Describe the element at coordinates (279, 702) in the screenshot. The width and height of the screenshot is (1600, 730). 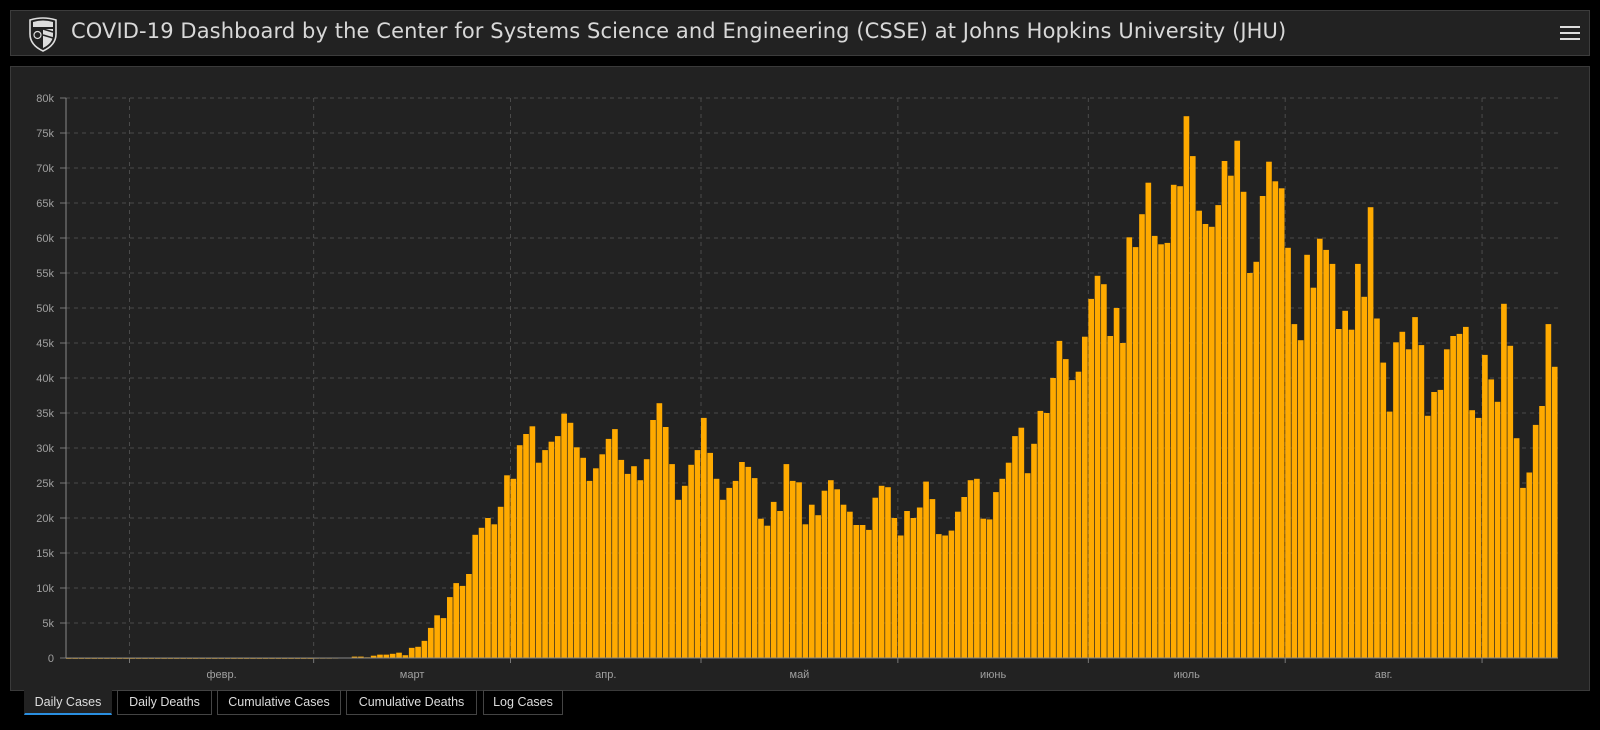
I see `tab-cumulative-cases: Cumulative Cases` at that location.